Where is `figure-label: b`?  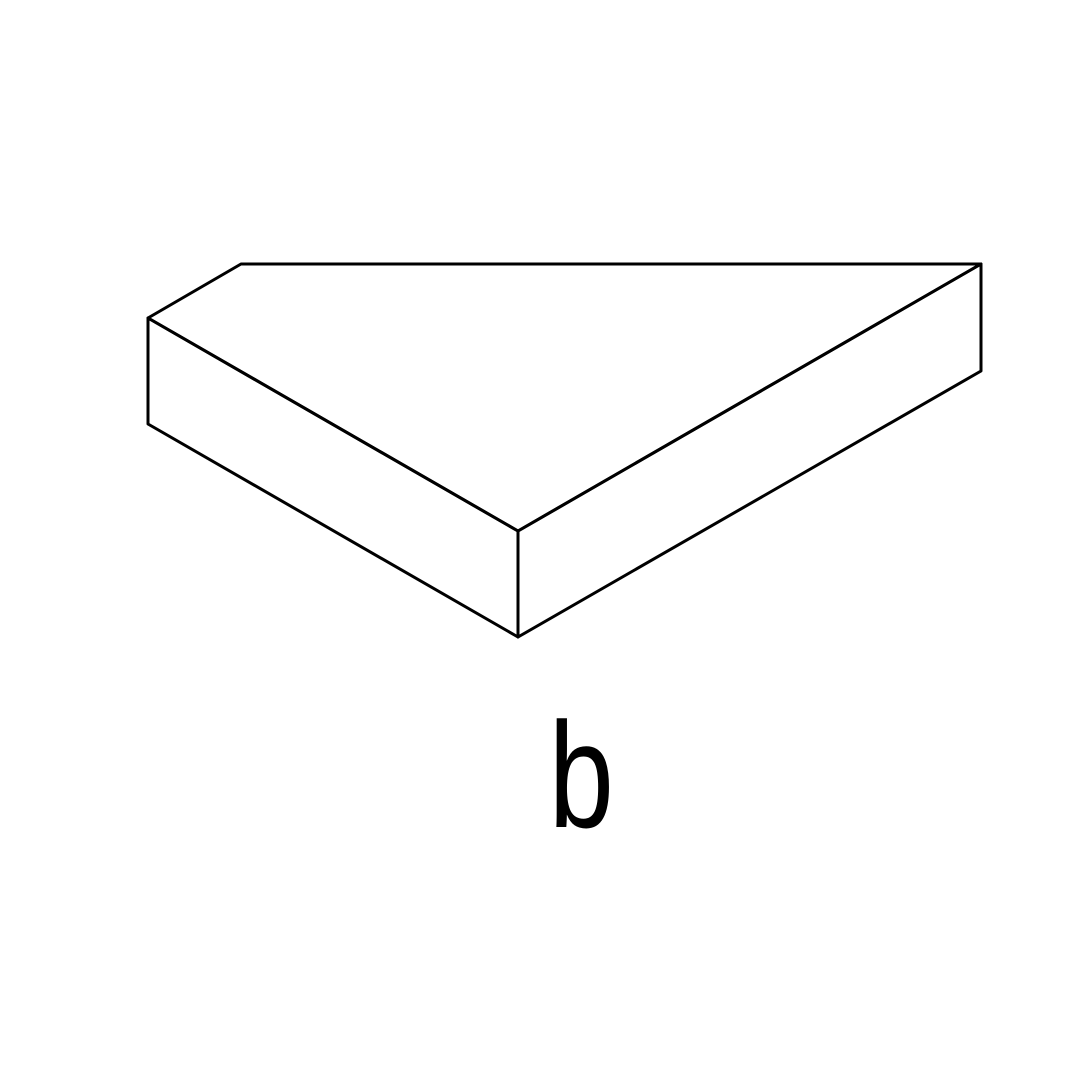
figure-label: b is located at coordinates (581, 775).